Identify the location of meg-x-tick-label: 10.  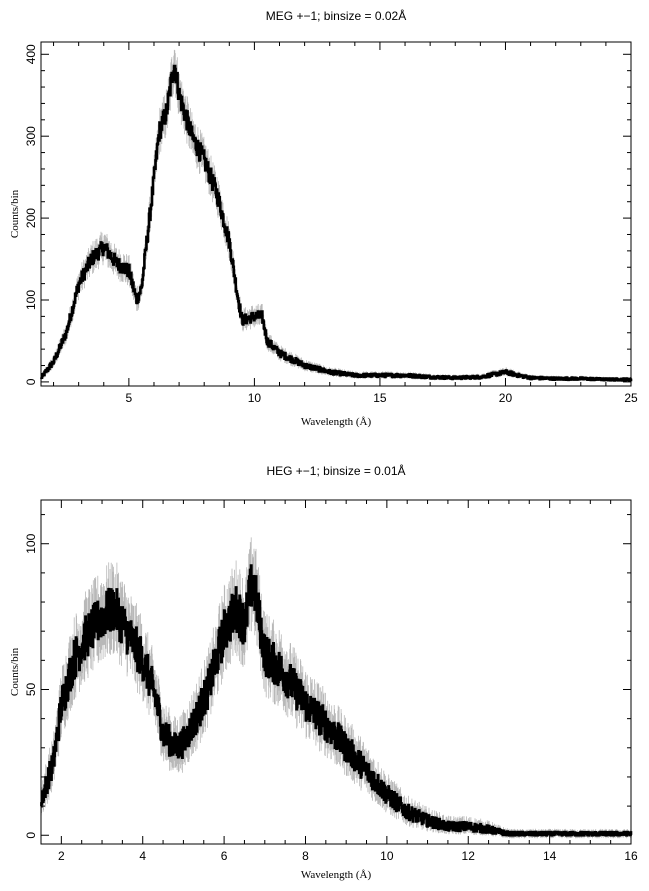
(255, 398).